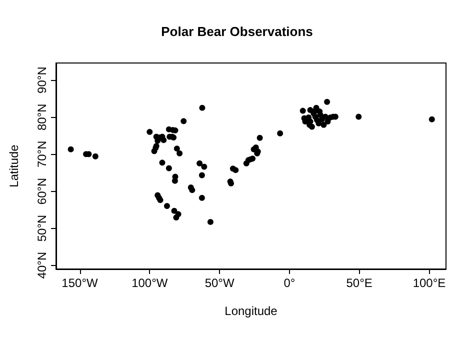 The image size is (474, 338). What do you see at coordinates (42, 228) in the screenshot?
I see `y-tick-label: 50°N` at bounding box center [42, 228].